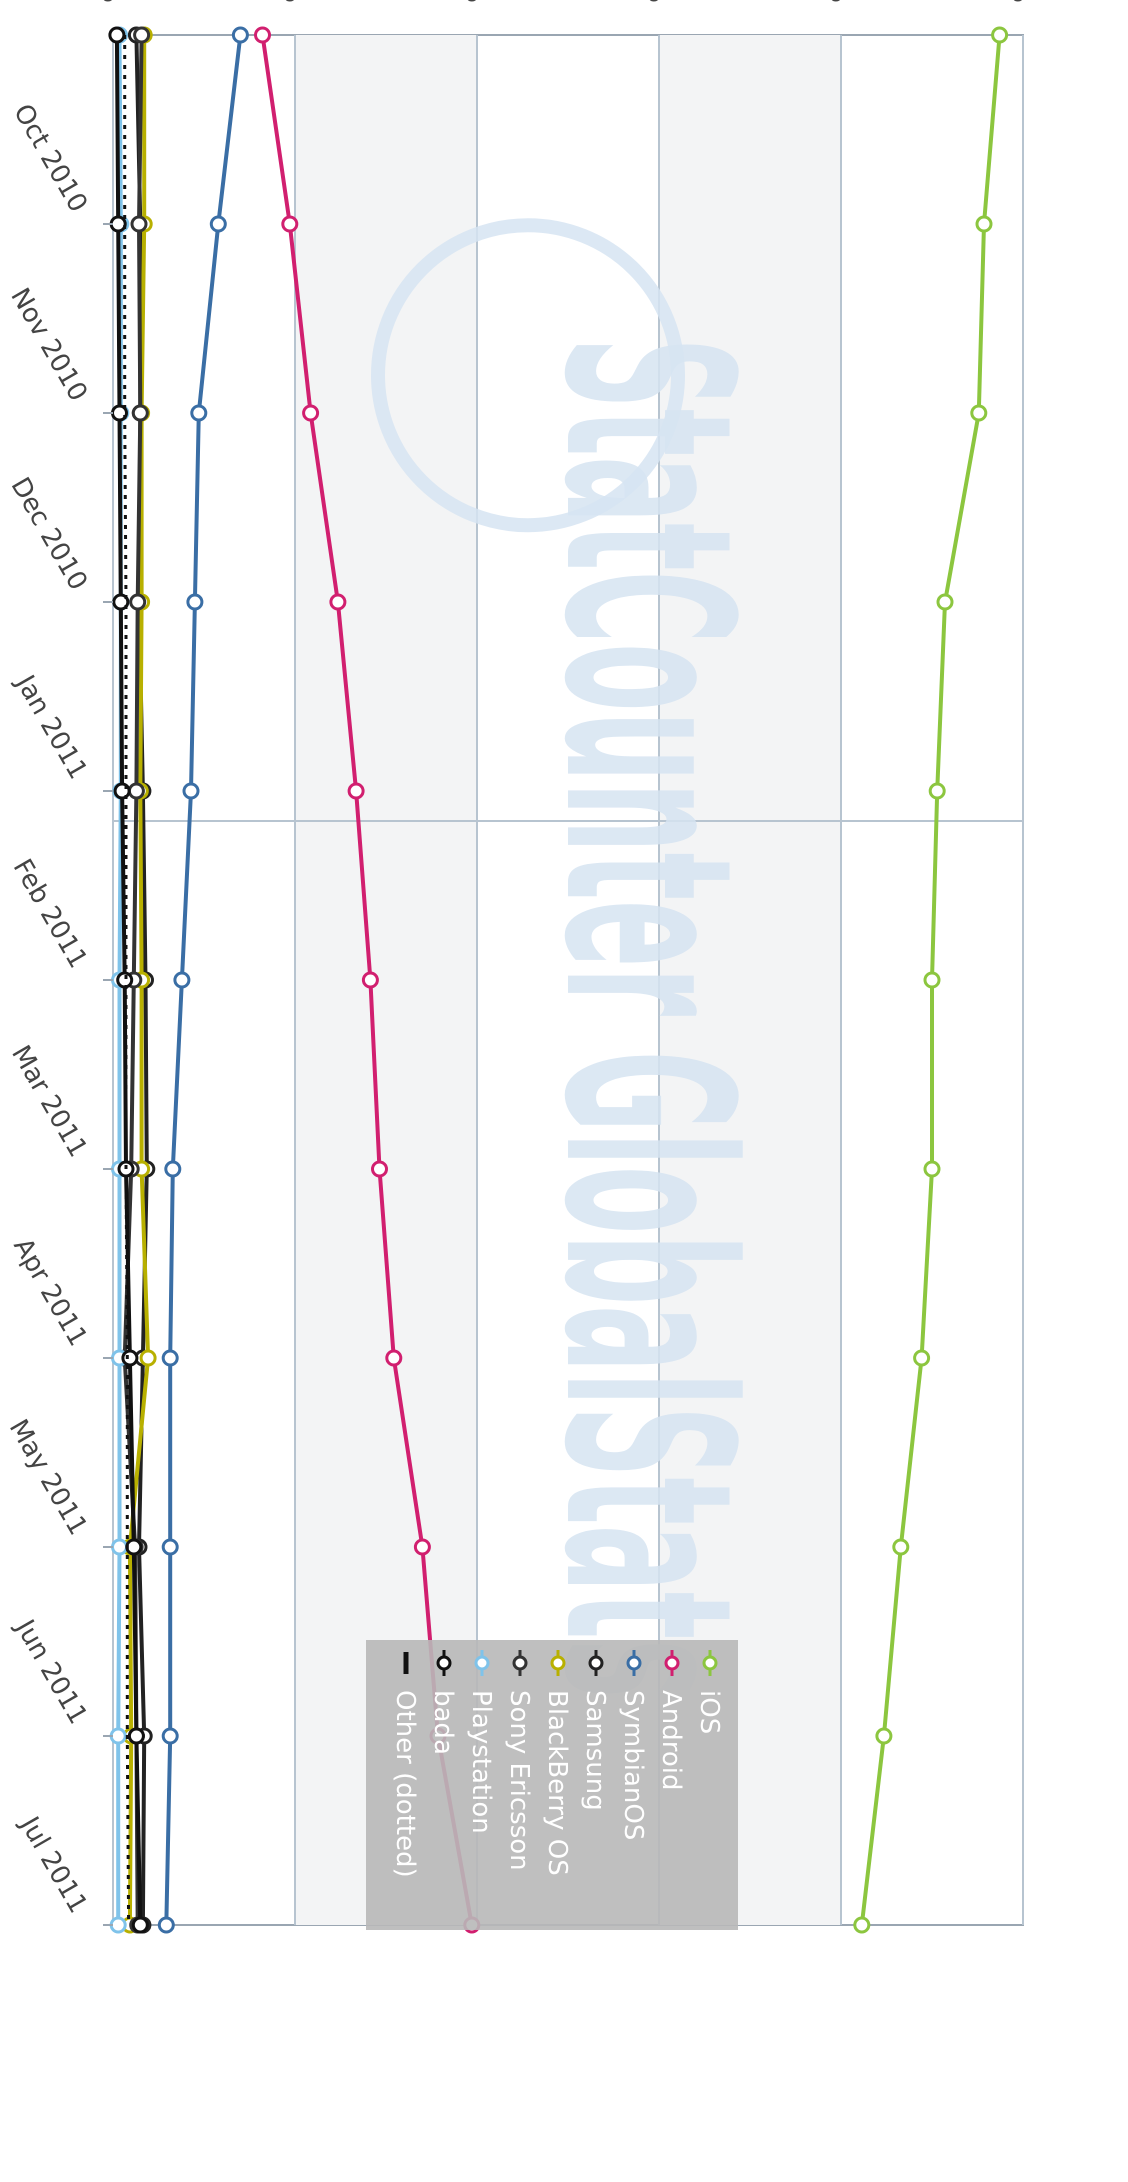 The image size is (1128, 2182). I want to click on x-tick-label-2: Dec 2010, so click(49, 533).